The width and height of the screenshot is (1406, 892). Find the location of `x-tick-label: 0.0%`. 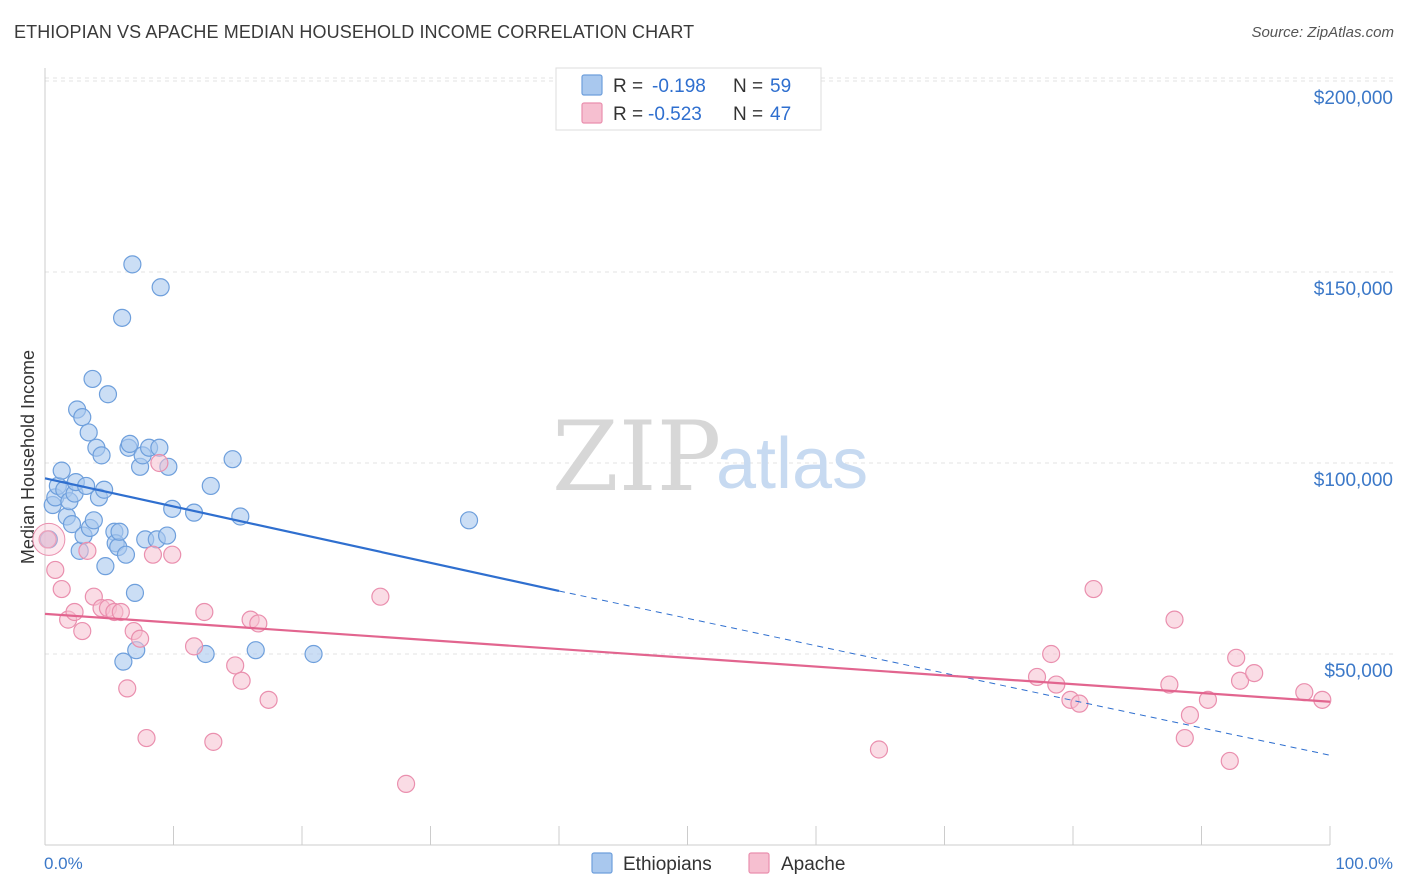

x-tick-label: 0.0% is located at coordinates (63, 863).